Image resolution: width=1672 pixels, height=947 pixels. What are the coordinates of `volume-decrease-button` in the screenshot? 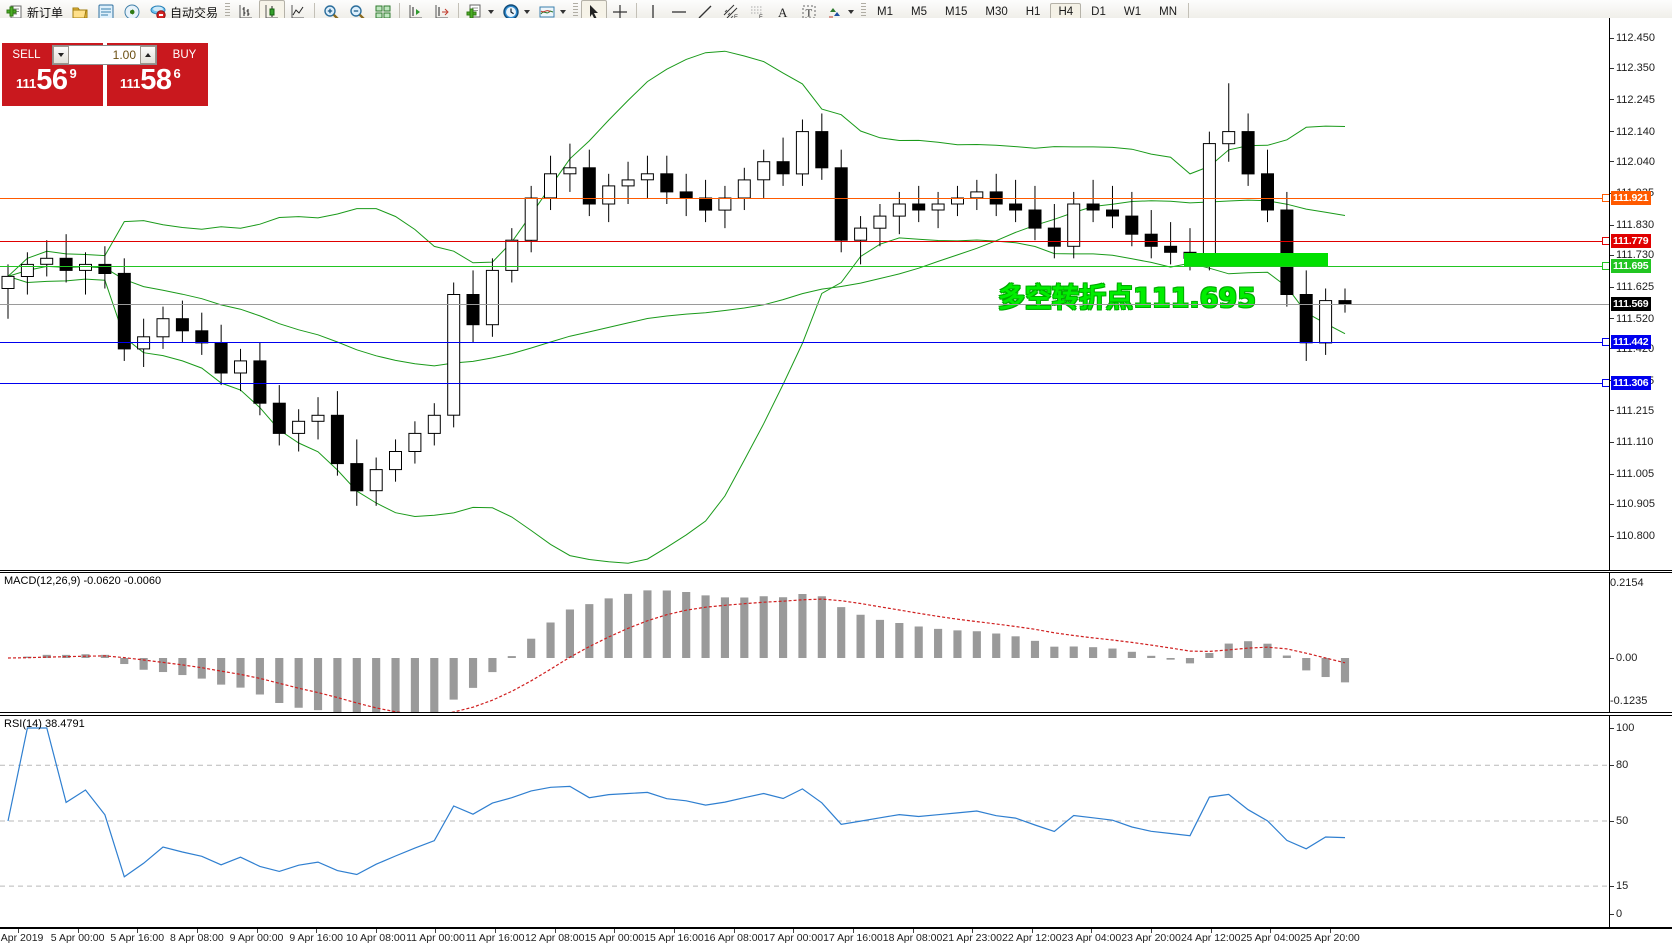 It's located at (61, 55).